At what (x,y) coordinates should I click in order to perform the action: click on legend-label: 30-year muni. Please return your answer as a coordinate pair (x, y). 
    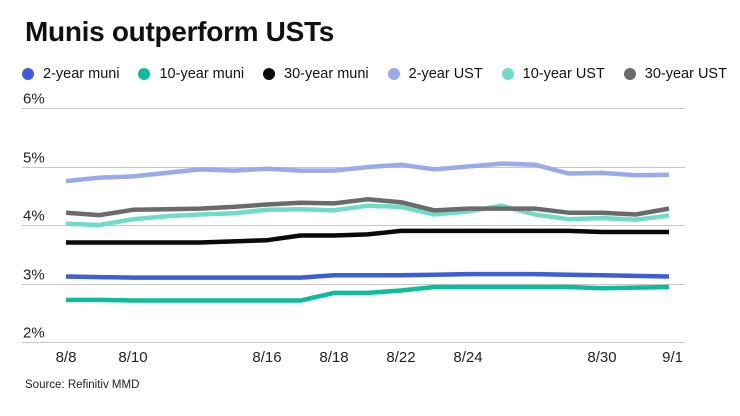
    Looking at the image, I should click on (326, 74).